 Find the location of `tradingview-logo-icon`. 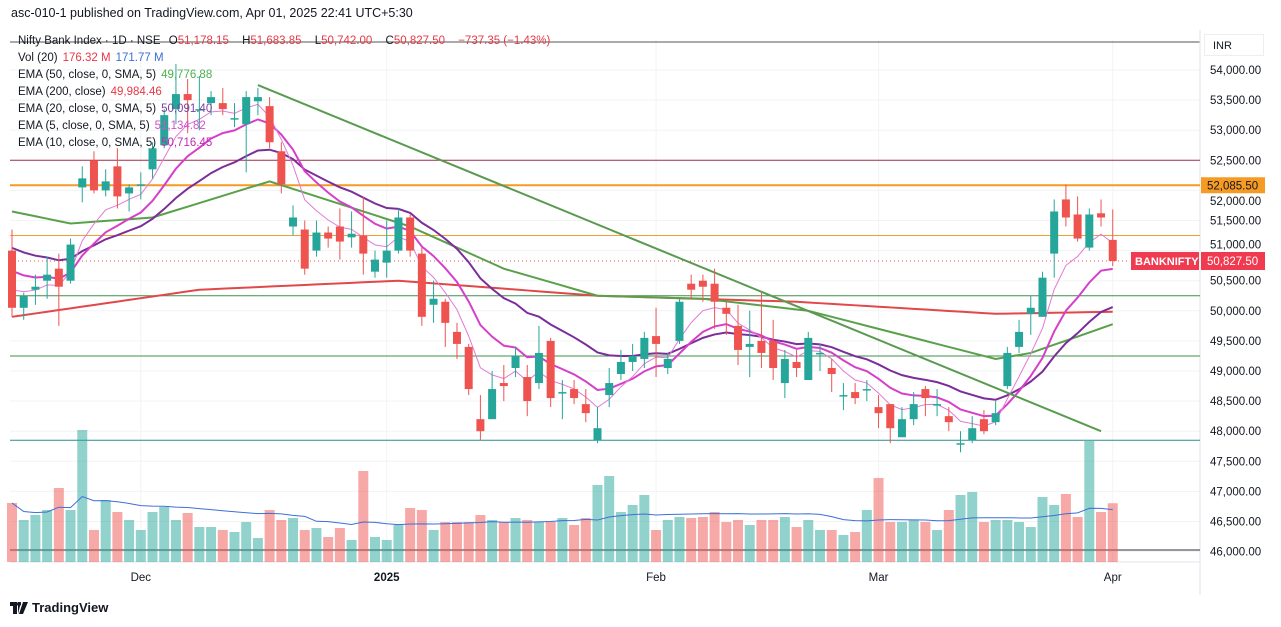

tradingview-logo-icon is located at coordinates (19, 607).